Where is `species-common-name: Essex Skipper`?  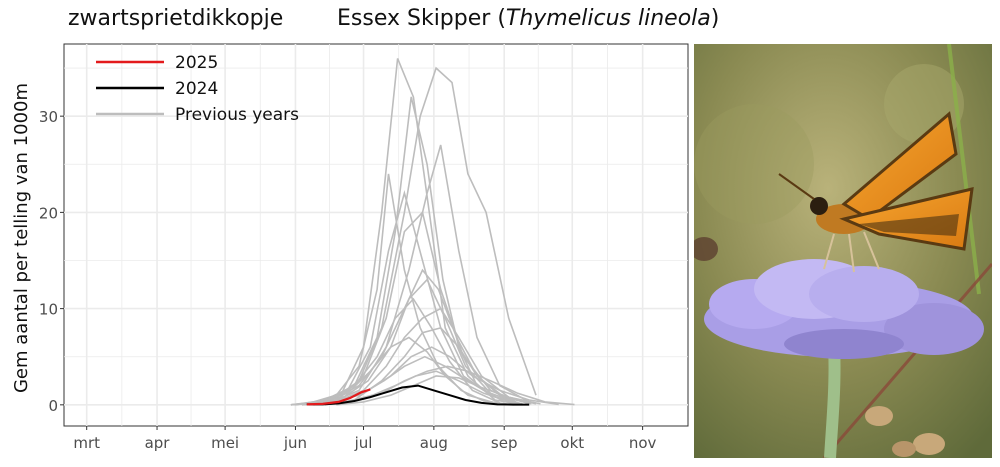
species-common-name: Essex Skipper is located at coordinates (414, 18).